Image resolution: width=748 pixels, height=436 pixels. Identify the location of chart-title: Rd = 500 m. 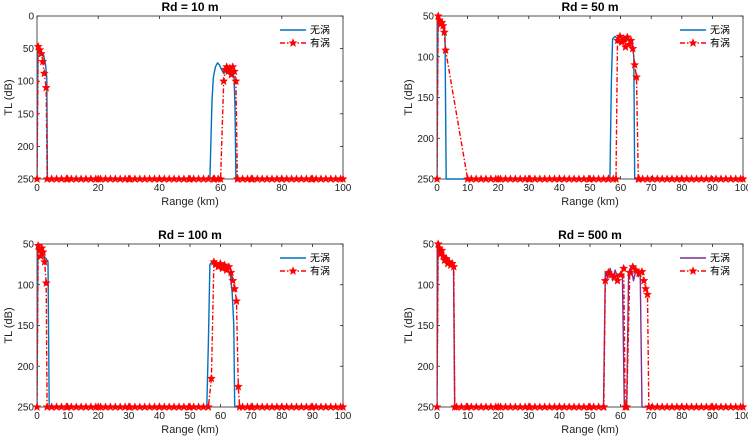
(590, 235).